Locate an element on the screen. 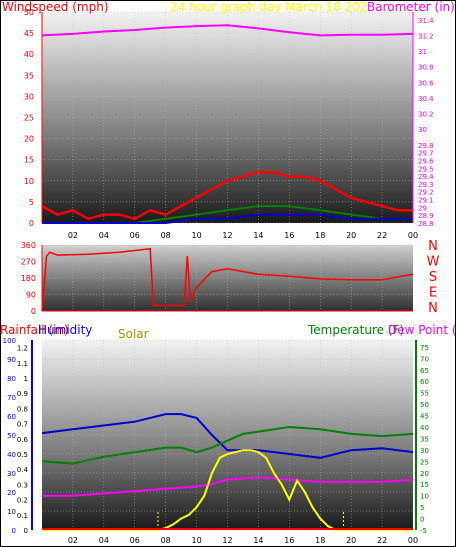 The height and width of the screenshot is (547, 456). wind-left-tick-label: 20 is located at coordinates (29, 139).